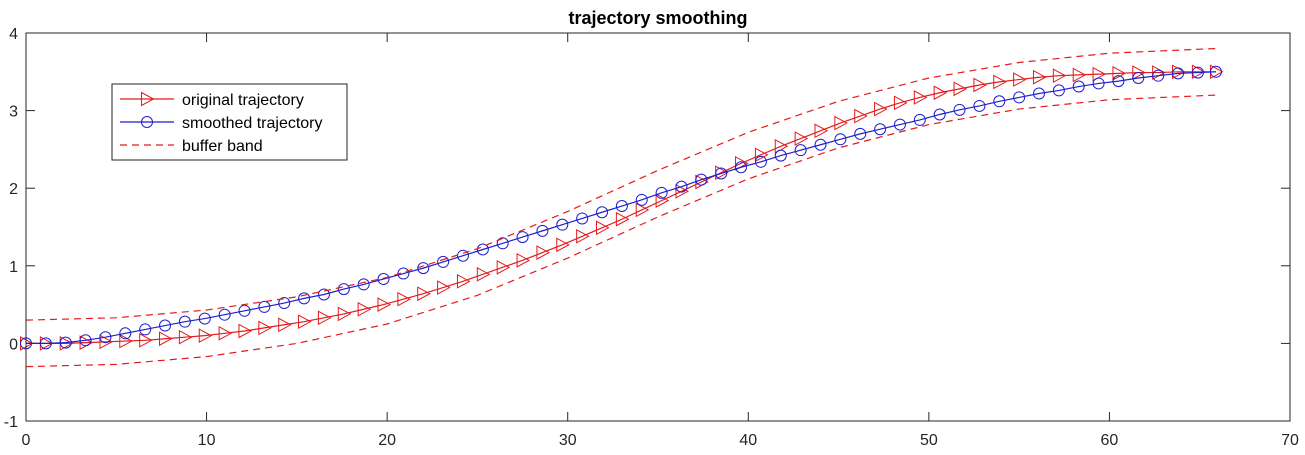 The width and height of the screenshot is (1305, 455). What do you see at coordinates (657, 18) in the screenshot?
I see `chart-title: trajectory smoothing` at bounding box center [657, 18].